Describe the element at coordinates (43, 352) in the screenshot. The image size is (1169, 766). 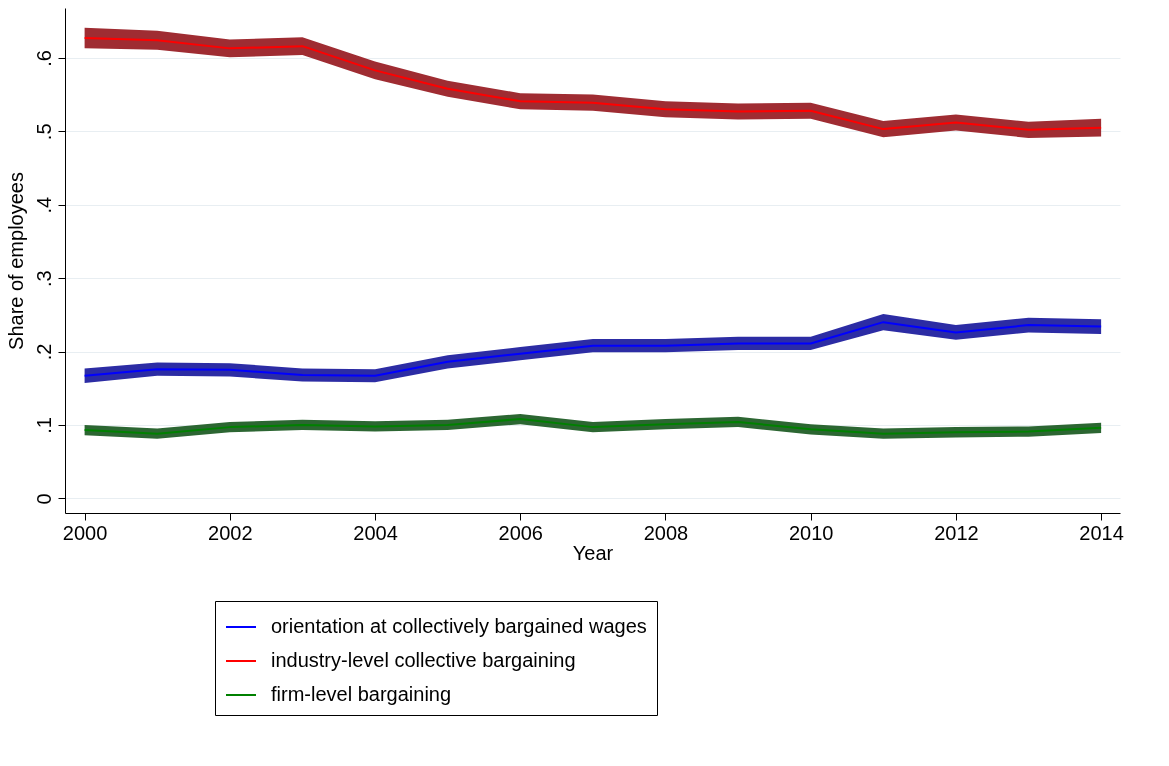
I see `y-tick-label: .2` at that location.